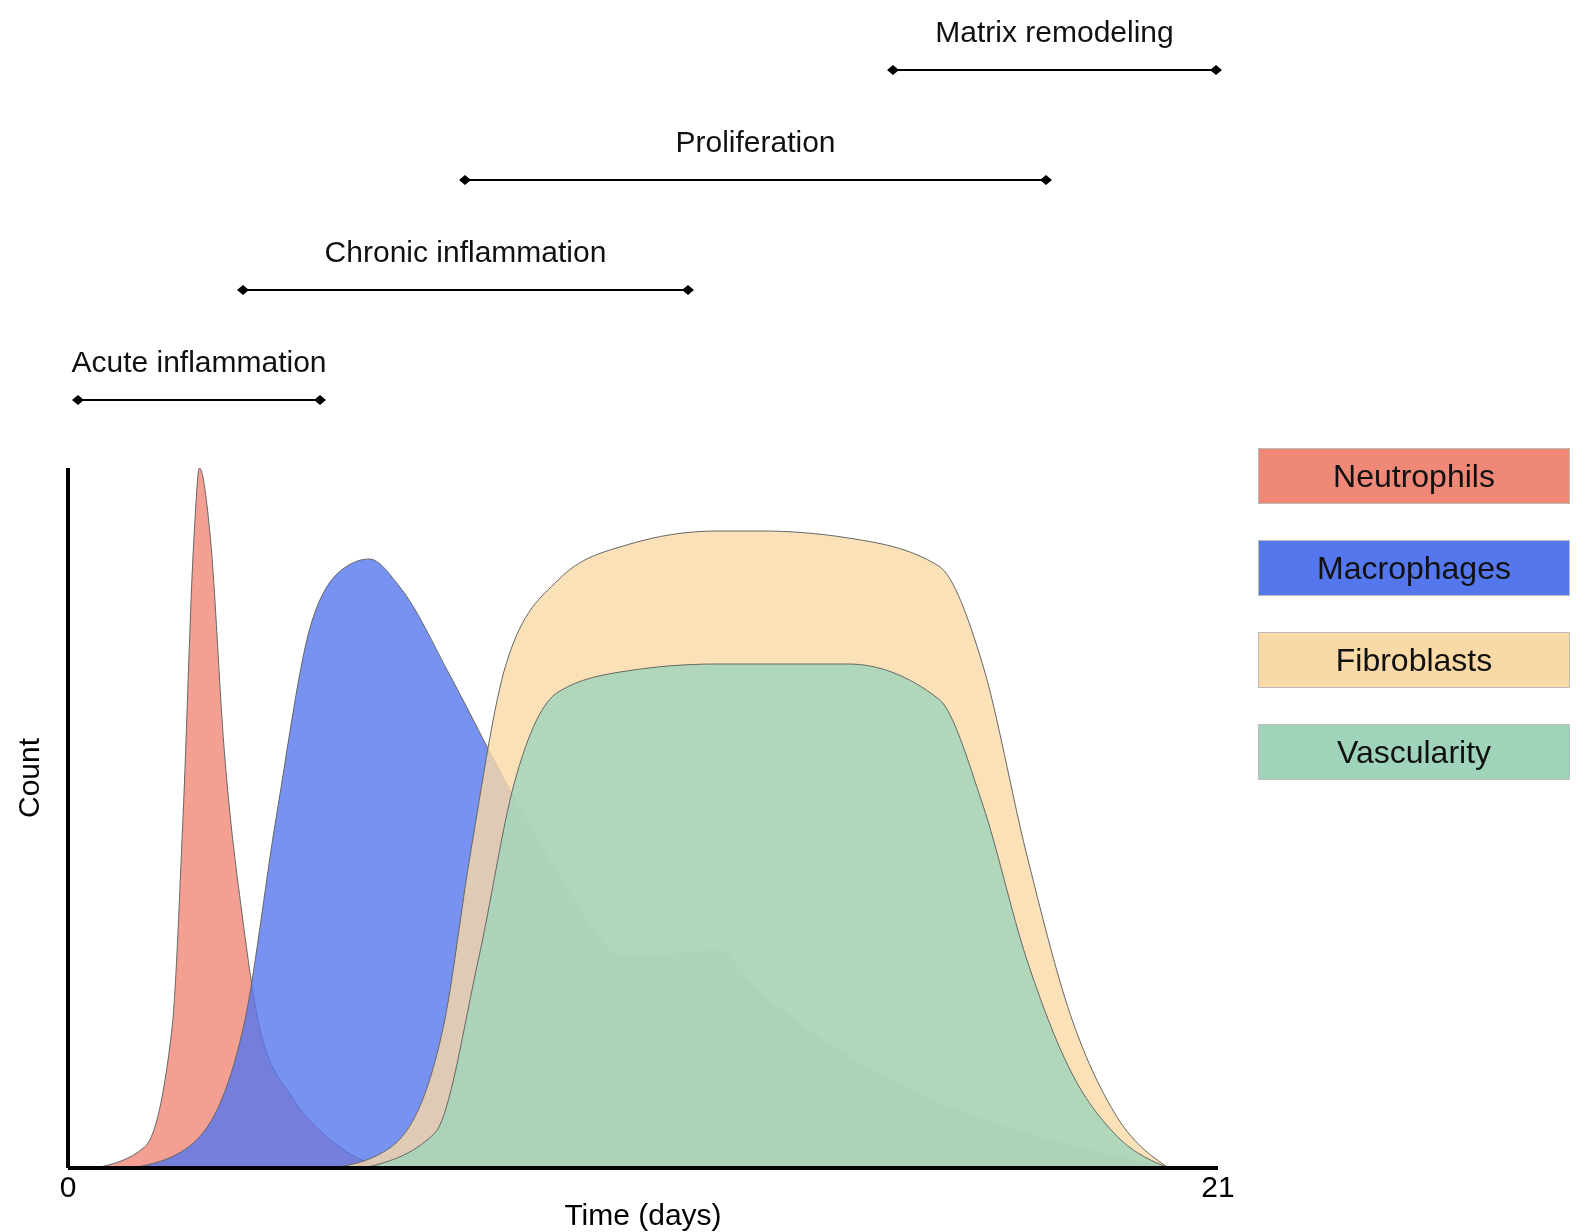 The width and height of the screenshot is (1589, 1232). What do you see at coordinates (1414, 660) in the screenshot?
I see `text: Fibroblasts` at bounding box center [1414, 660].